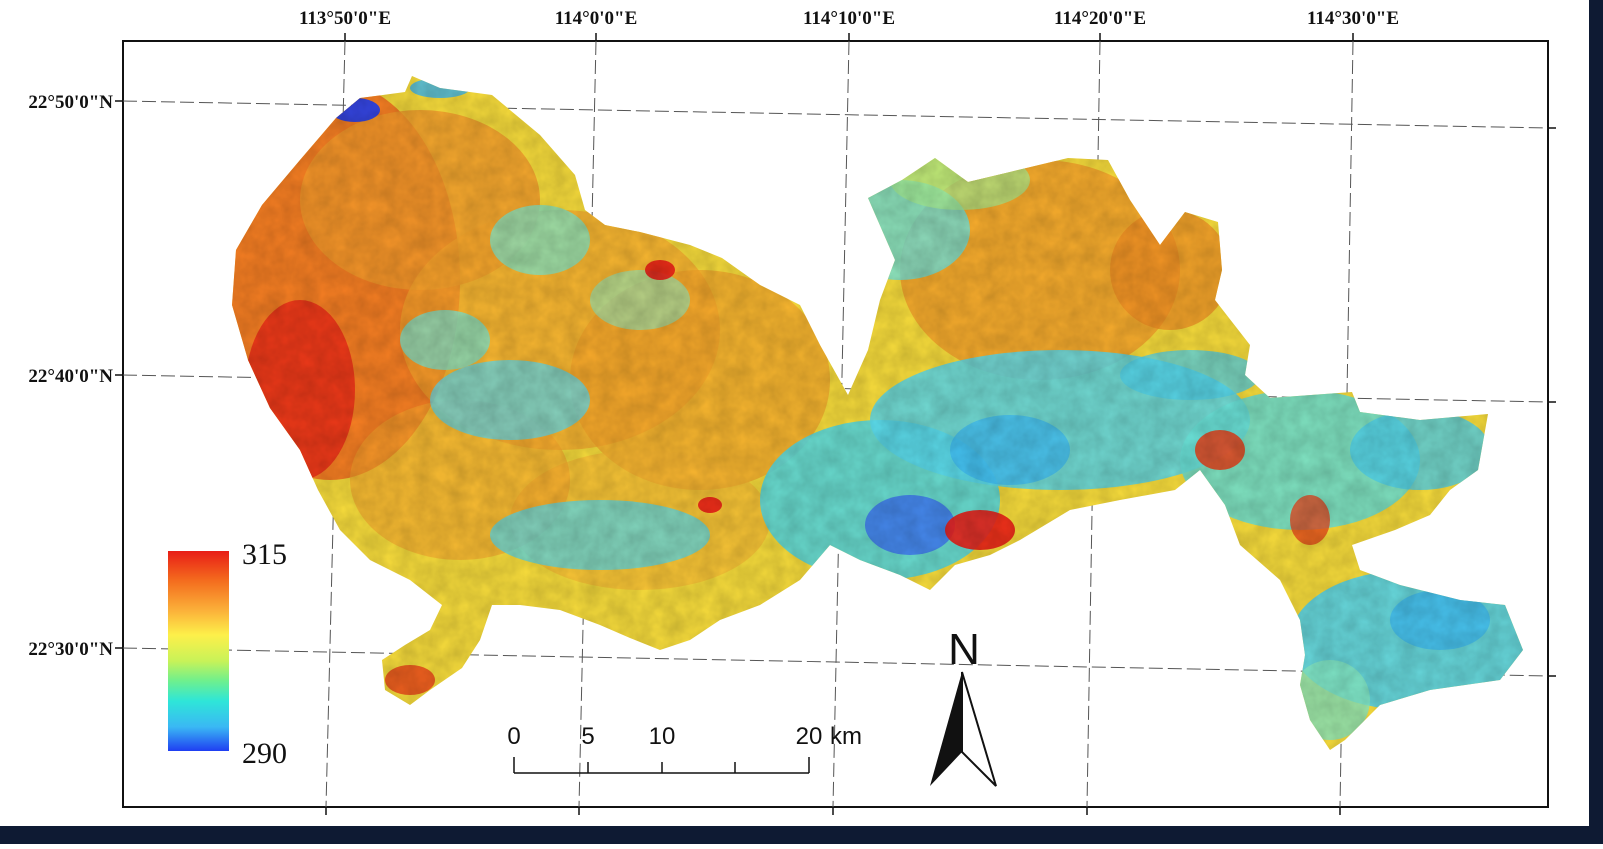  I want to click on north-arrow-right-half, so click(979, 729).